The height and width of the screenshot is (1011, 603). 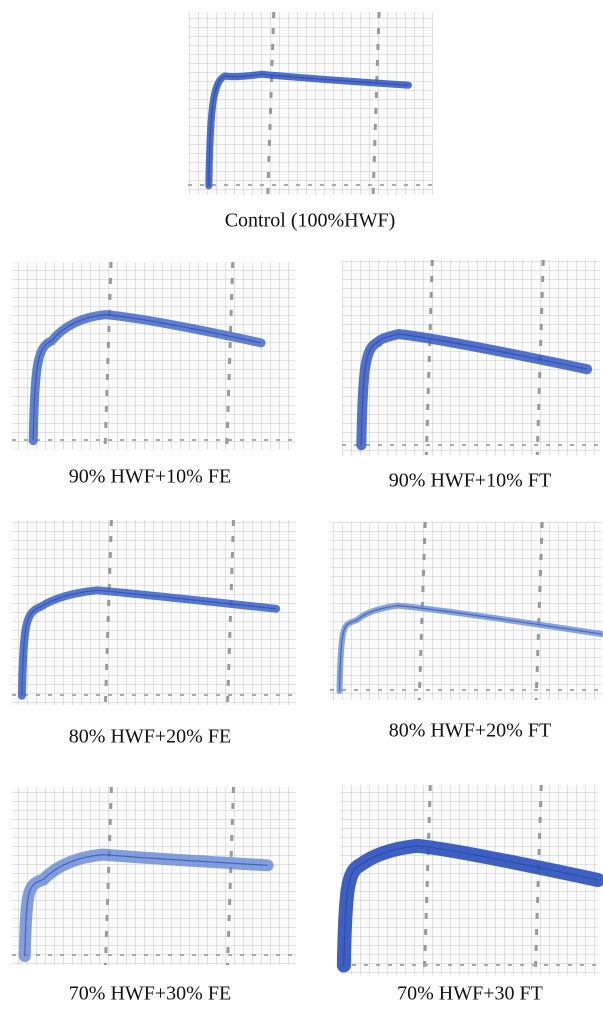 I want to click on caption: 90% HWF+10% FE, so click(x=150, y=477).